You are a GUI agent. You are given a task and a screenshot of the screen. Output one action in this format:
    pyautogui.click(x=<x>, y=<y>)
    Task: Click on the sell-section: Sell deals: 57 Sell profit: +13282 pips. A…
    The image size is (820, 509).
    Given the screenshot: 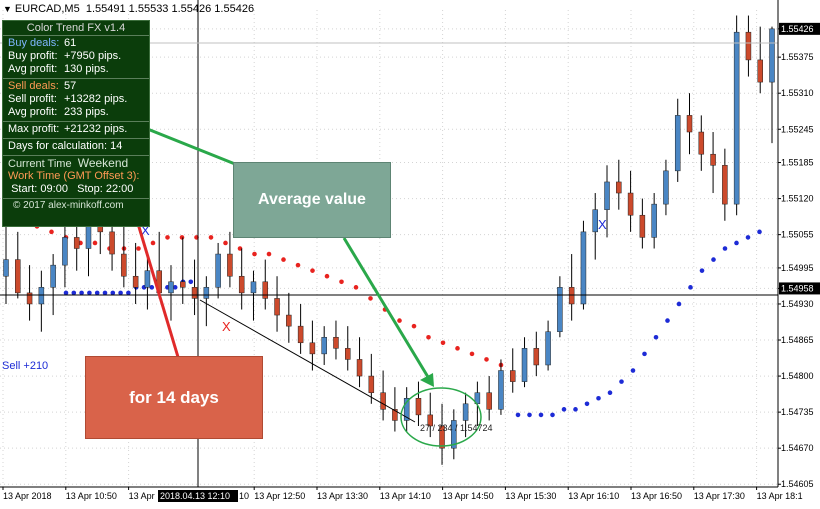 What is the action you would take?
    pyautogui.click(x=76, y=100)
    